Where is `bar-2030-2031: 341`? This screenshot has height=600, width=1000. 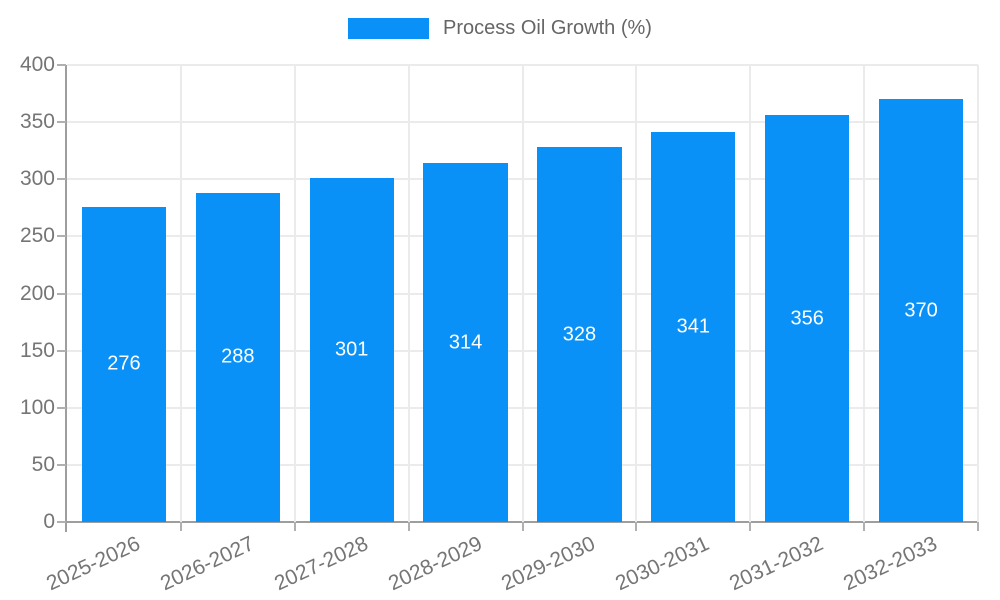 bar-2030-2031: 341 is located at coordinates (693, 327).